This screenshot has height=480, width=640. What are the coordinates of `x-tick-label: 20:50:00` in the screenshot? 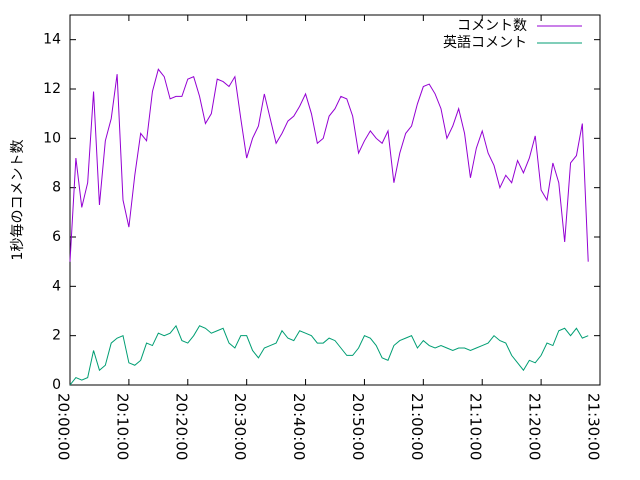 It's located at (358, 426).